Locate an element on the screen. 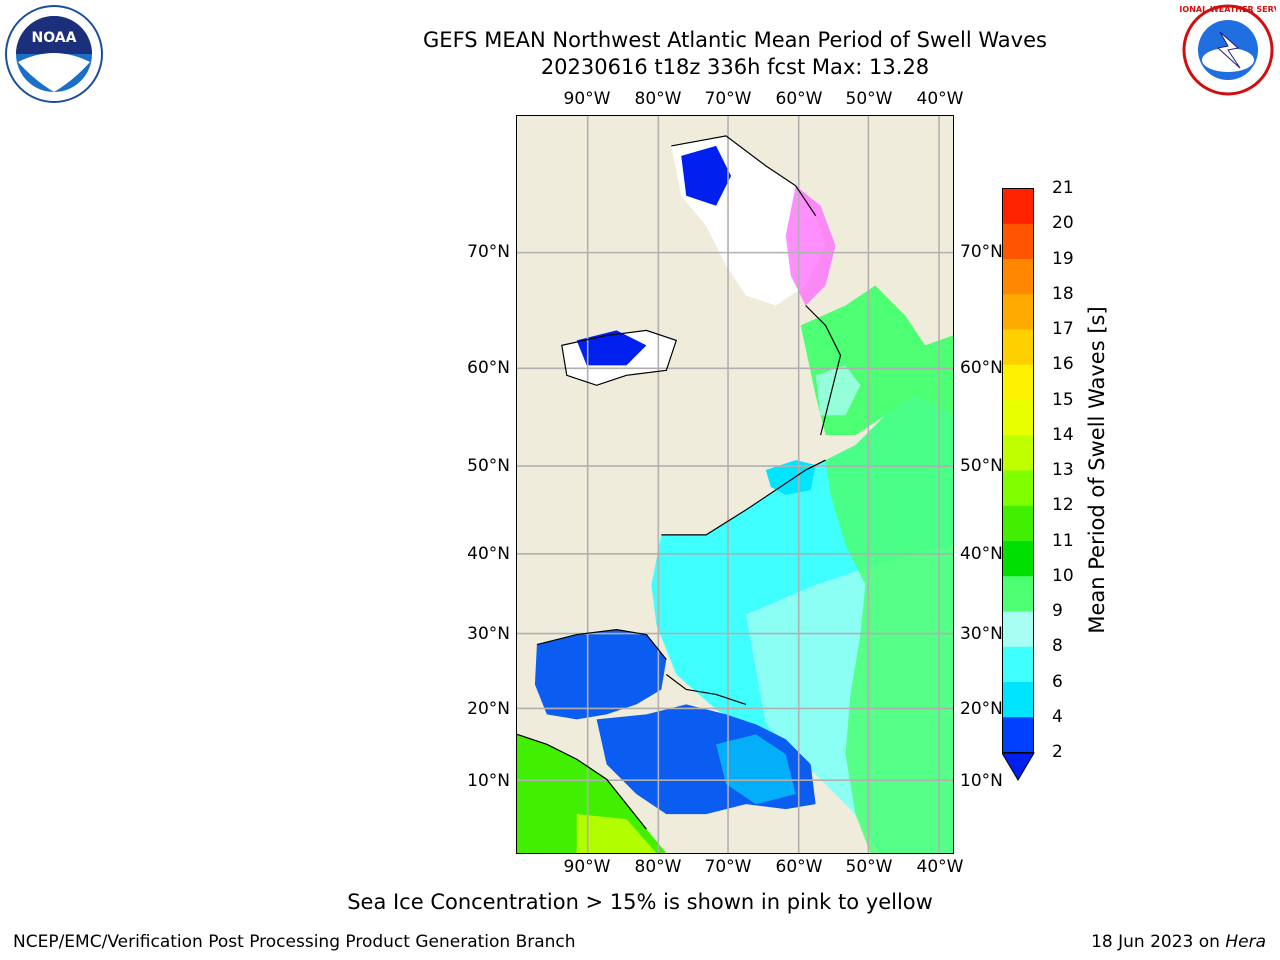 The image size is (1280, 960). baffin-bay-blue is located at coordinates (706, 175).